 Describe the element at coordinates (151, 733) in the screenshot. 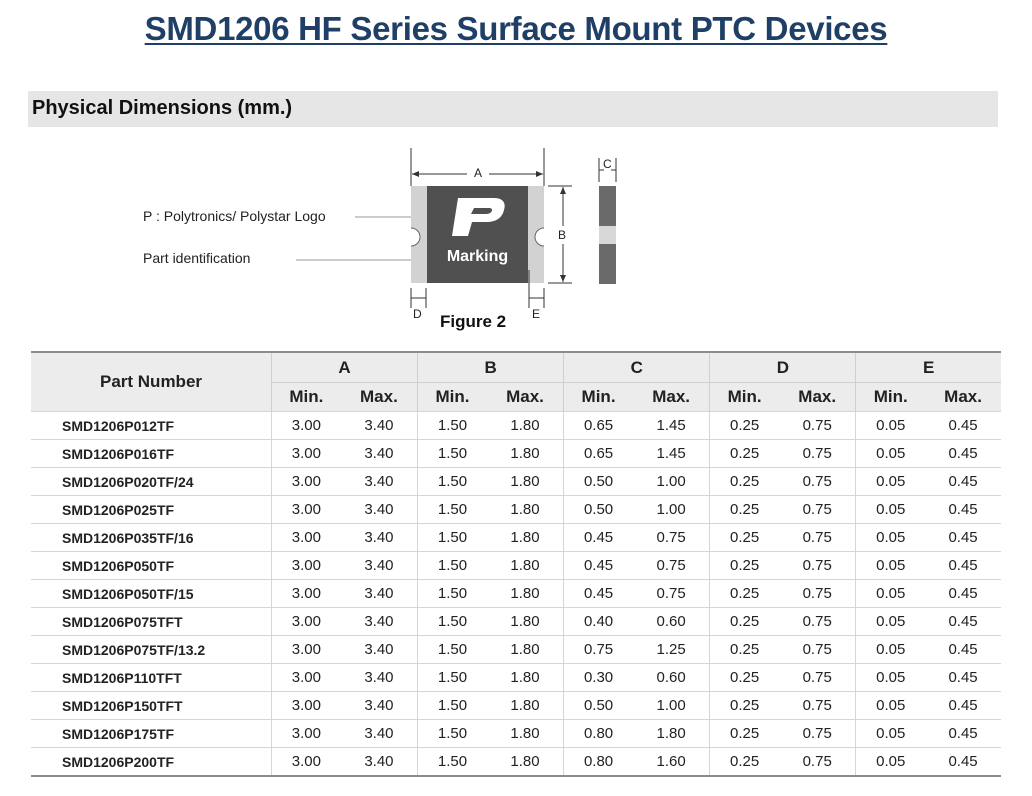

I see `part-number-cell: SMD1206P175TF` at that location.